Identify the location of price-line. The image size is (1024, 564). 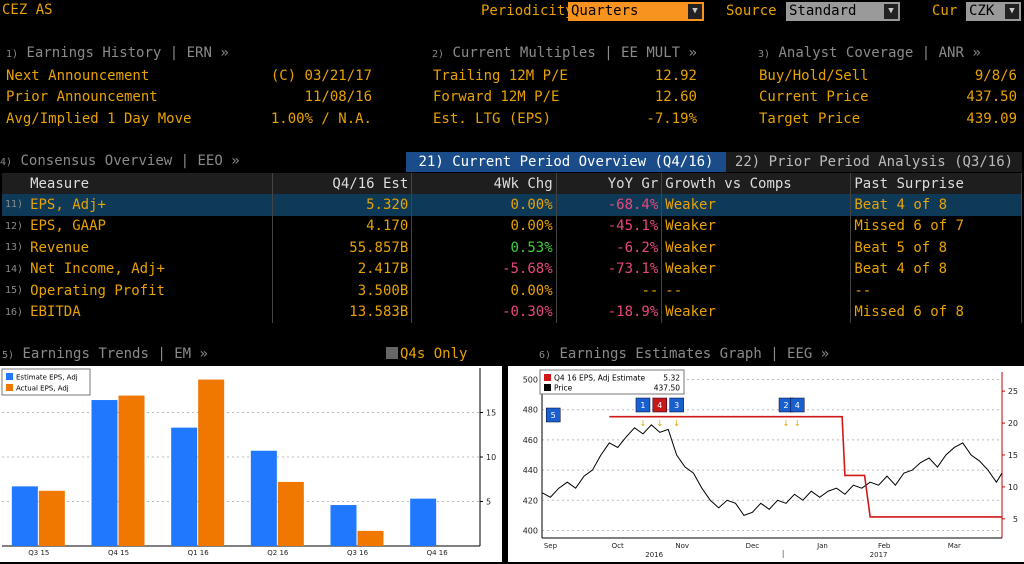
(772, 470).